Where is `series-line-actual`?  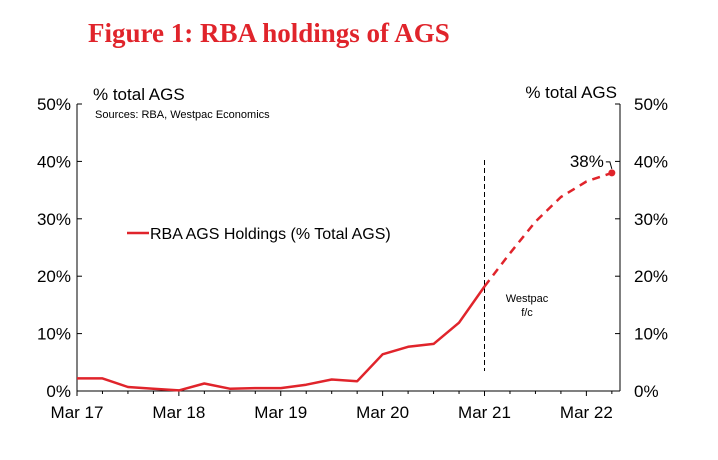
series-line-actual is located at coordinates (281, 338).